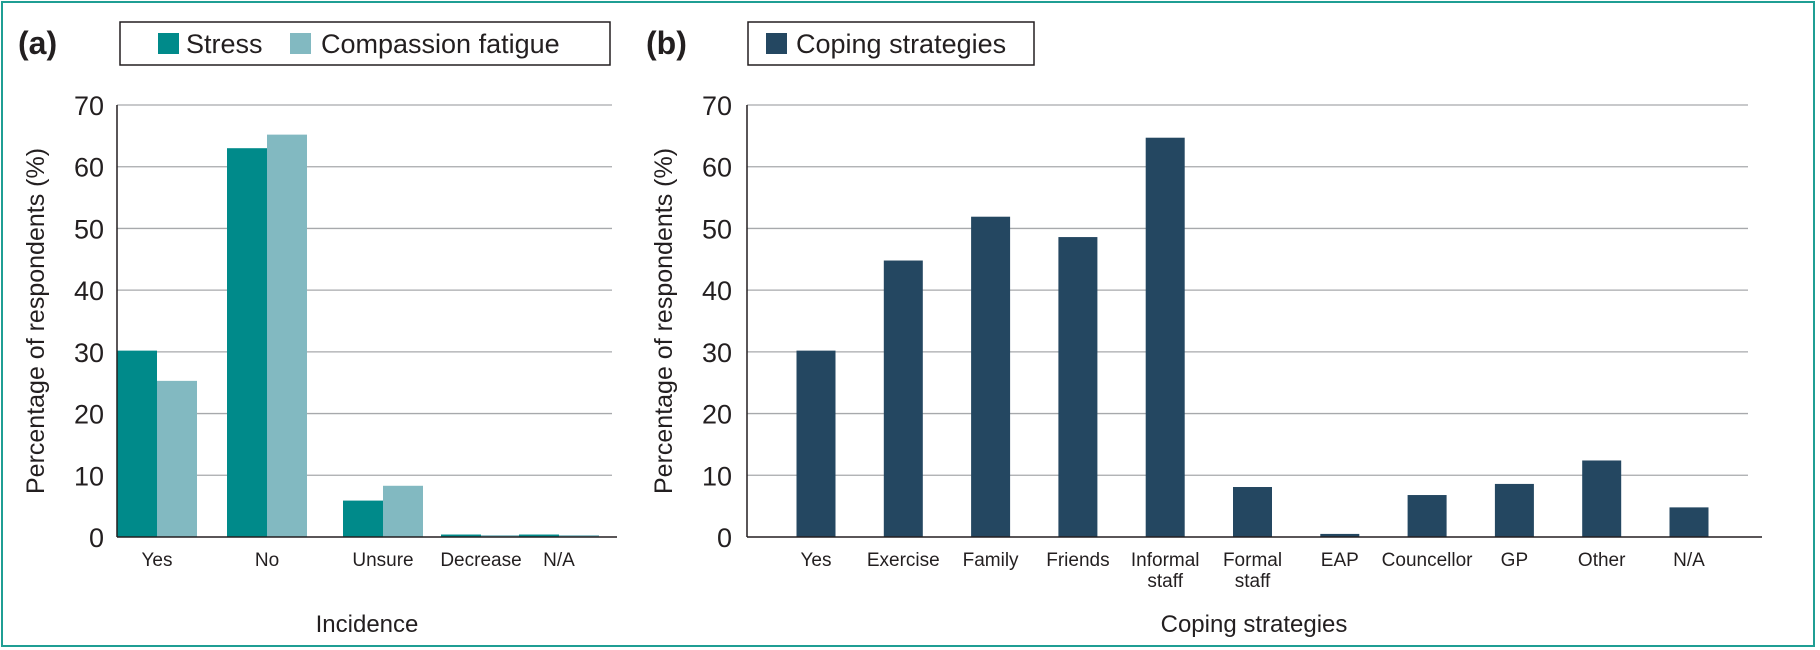 The width and height of the screenshot is (1820, 650). What do you see at coordinates (1689, 560) in the screenshot?
I see `x-tick-label-b-n-a: N/A` at bounding box center [1689, 560].